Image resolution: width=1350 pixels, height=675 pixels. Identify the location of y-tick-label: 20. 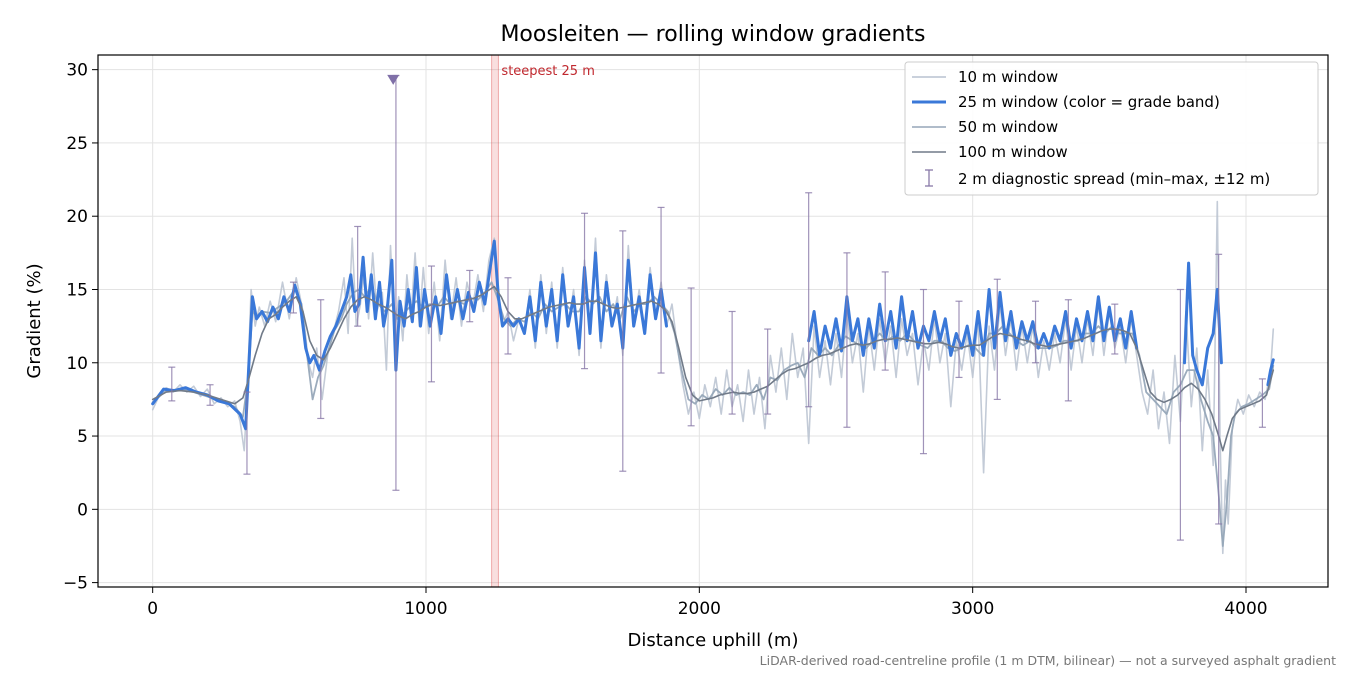
(77, 217).